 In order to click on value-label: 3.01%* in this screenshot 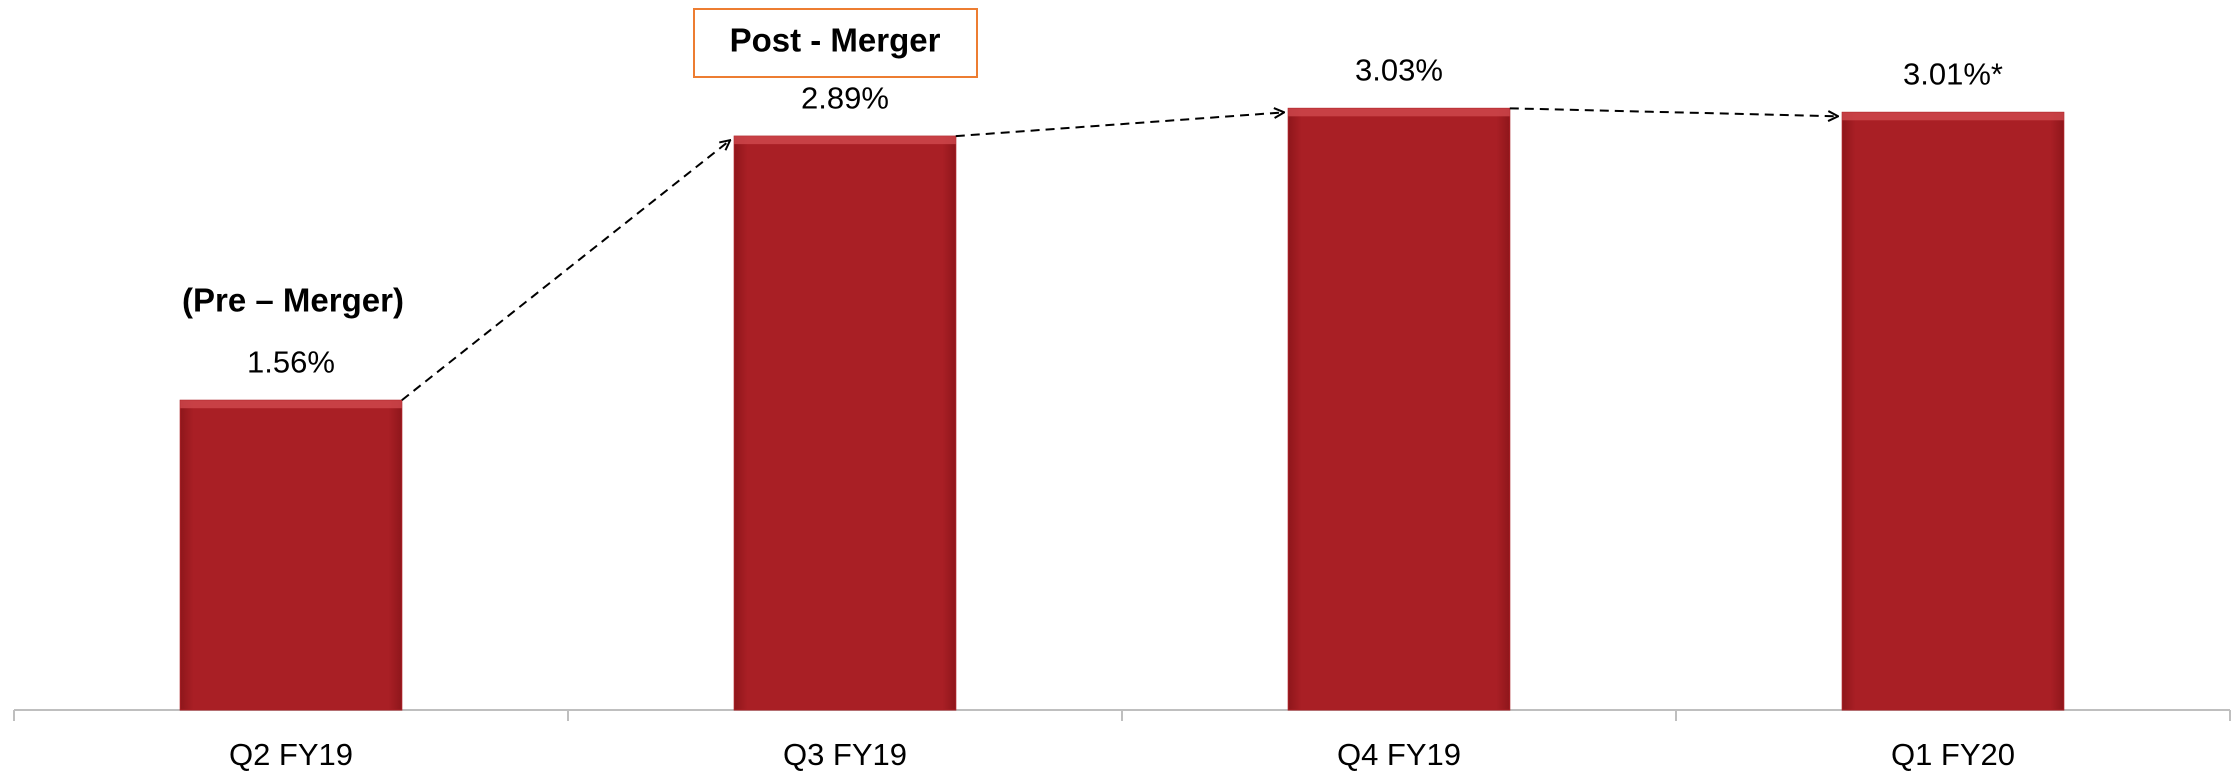, I will do `click(1953, 73)`.